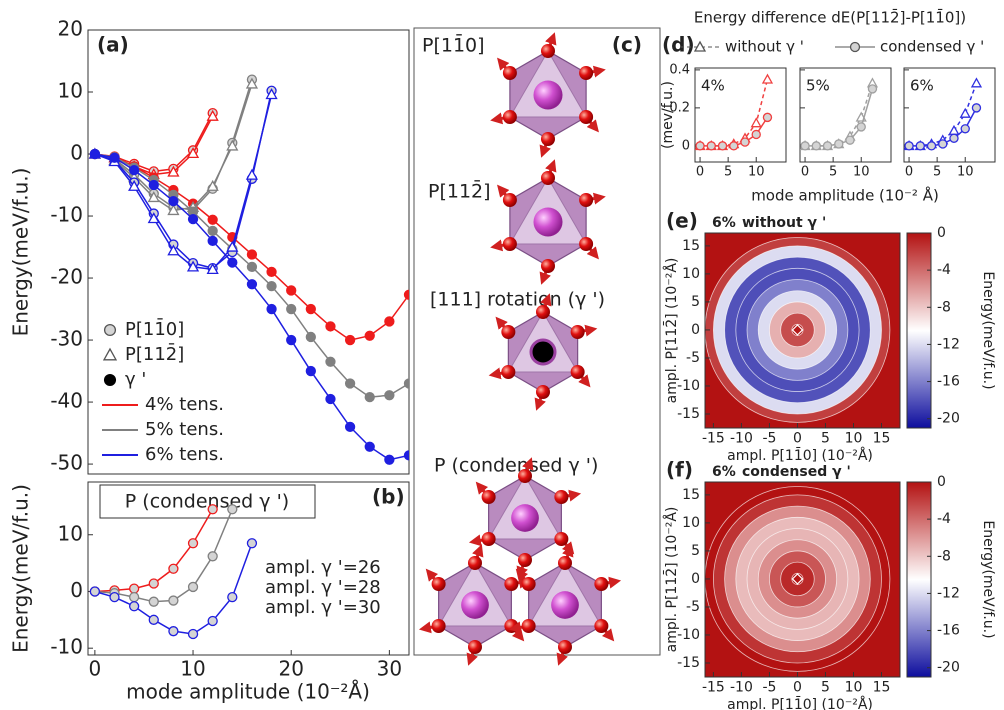 This screenshot has width=1004, height=710. What do you see at coordinates (764, 47) in the screenshot?
I see `legend-label: without γ '` at bounding box center [764, 47].